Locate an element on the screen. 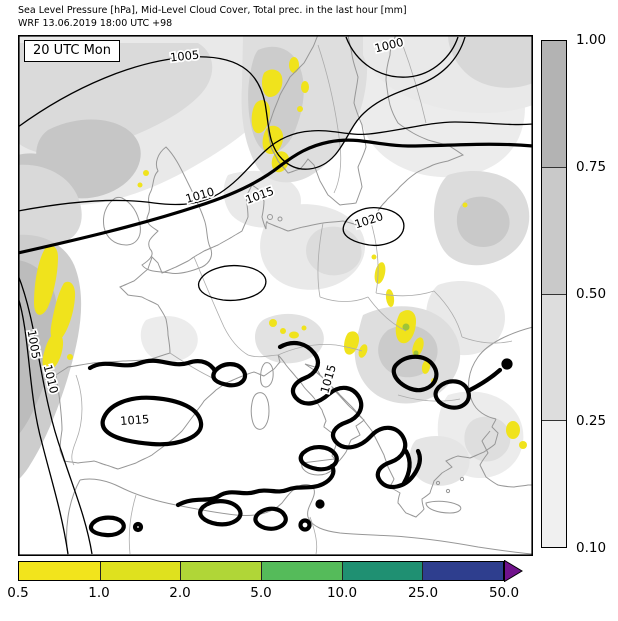  precip-colorbar-tick: 25.0 is located at coordinates (423, 593).